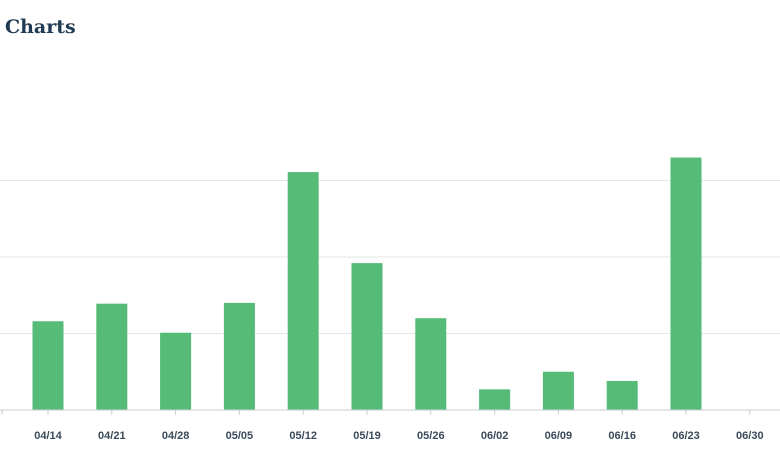  What do you see at coordinates (40, 27) in the screenshot?
I see `page-title: Charts` at bounding box center [40, 27].